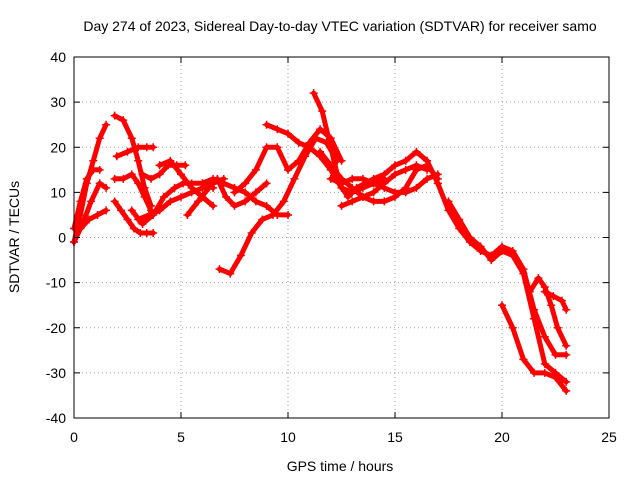  What do you see at coordinates (62, 238) in the screenshot?
I see `y-tick-label: 0` at bounding box center [62, 238].